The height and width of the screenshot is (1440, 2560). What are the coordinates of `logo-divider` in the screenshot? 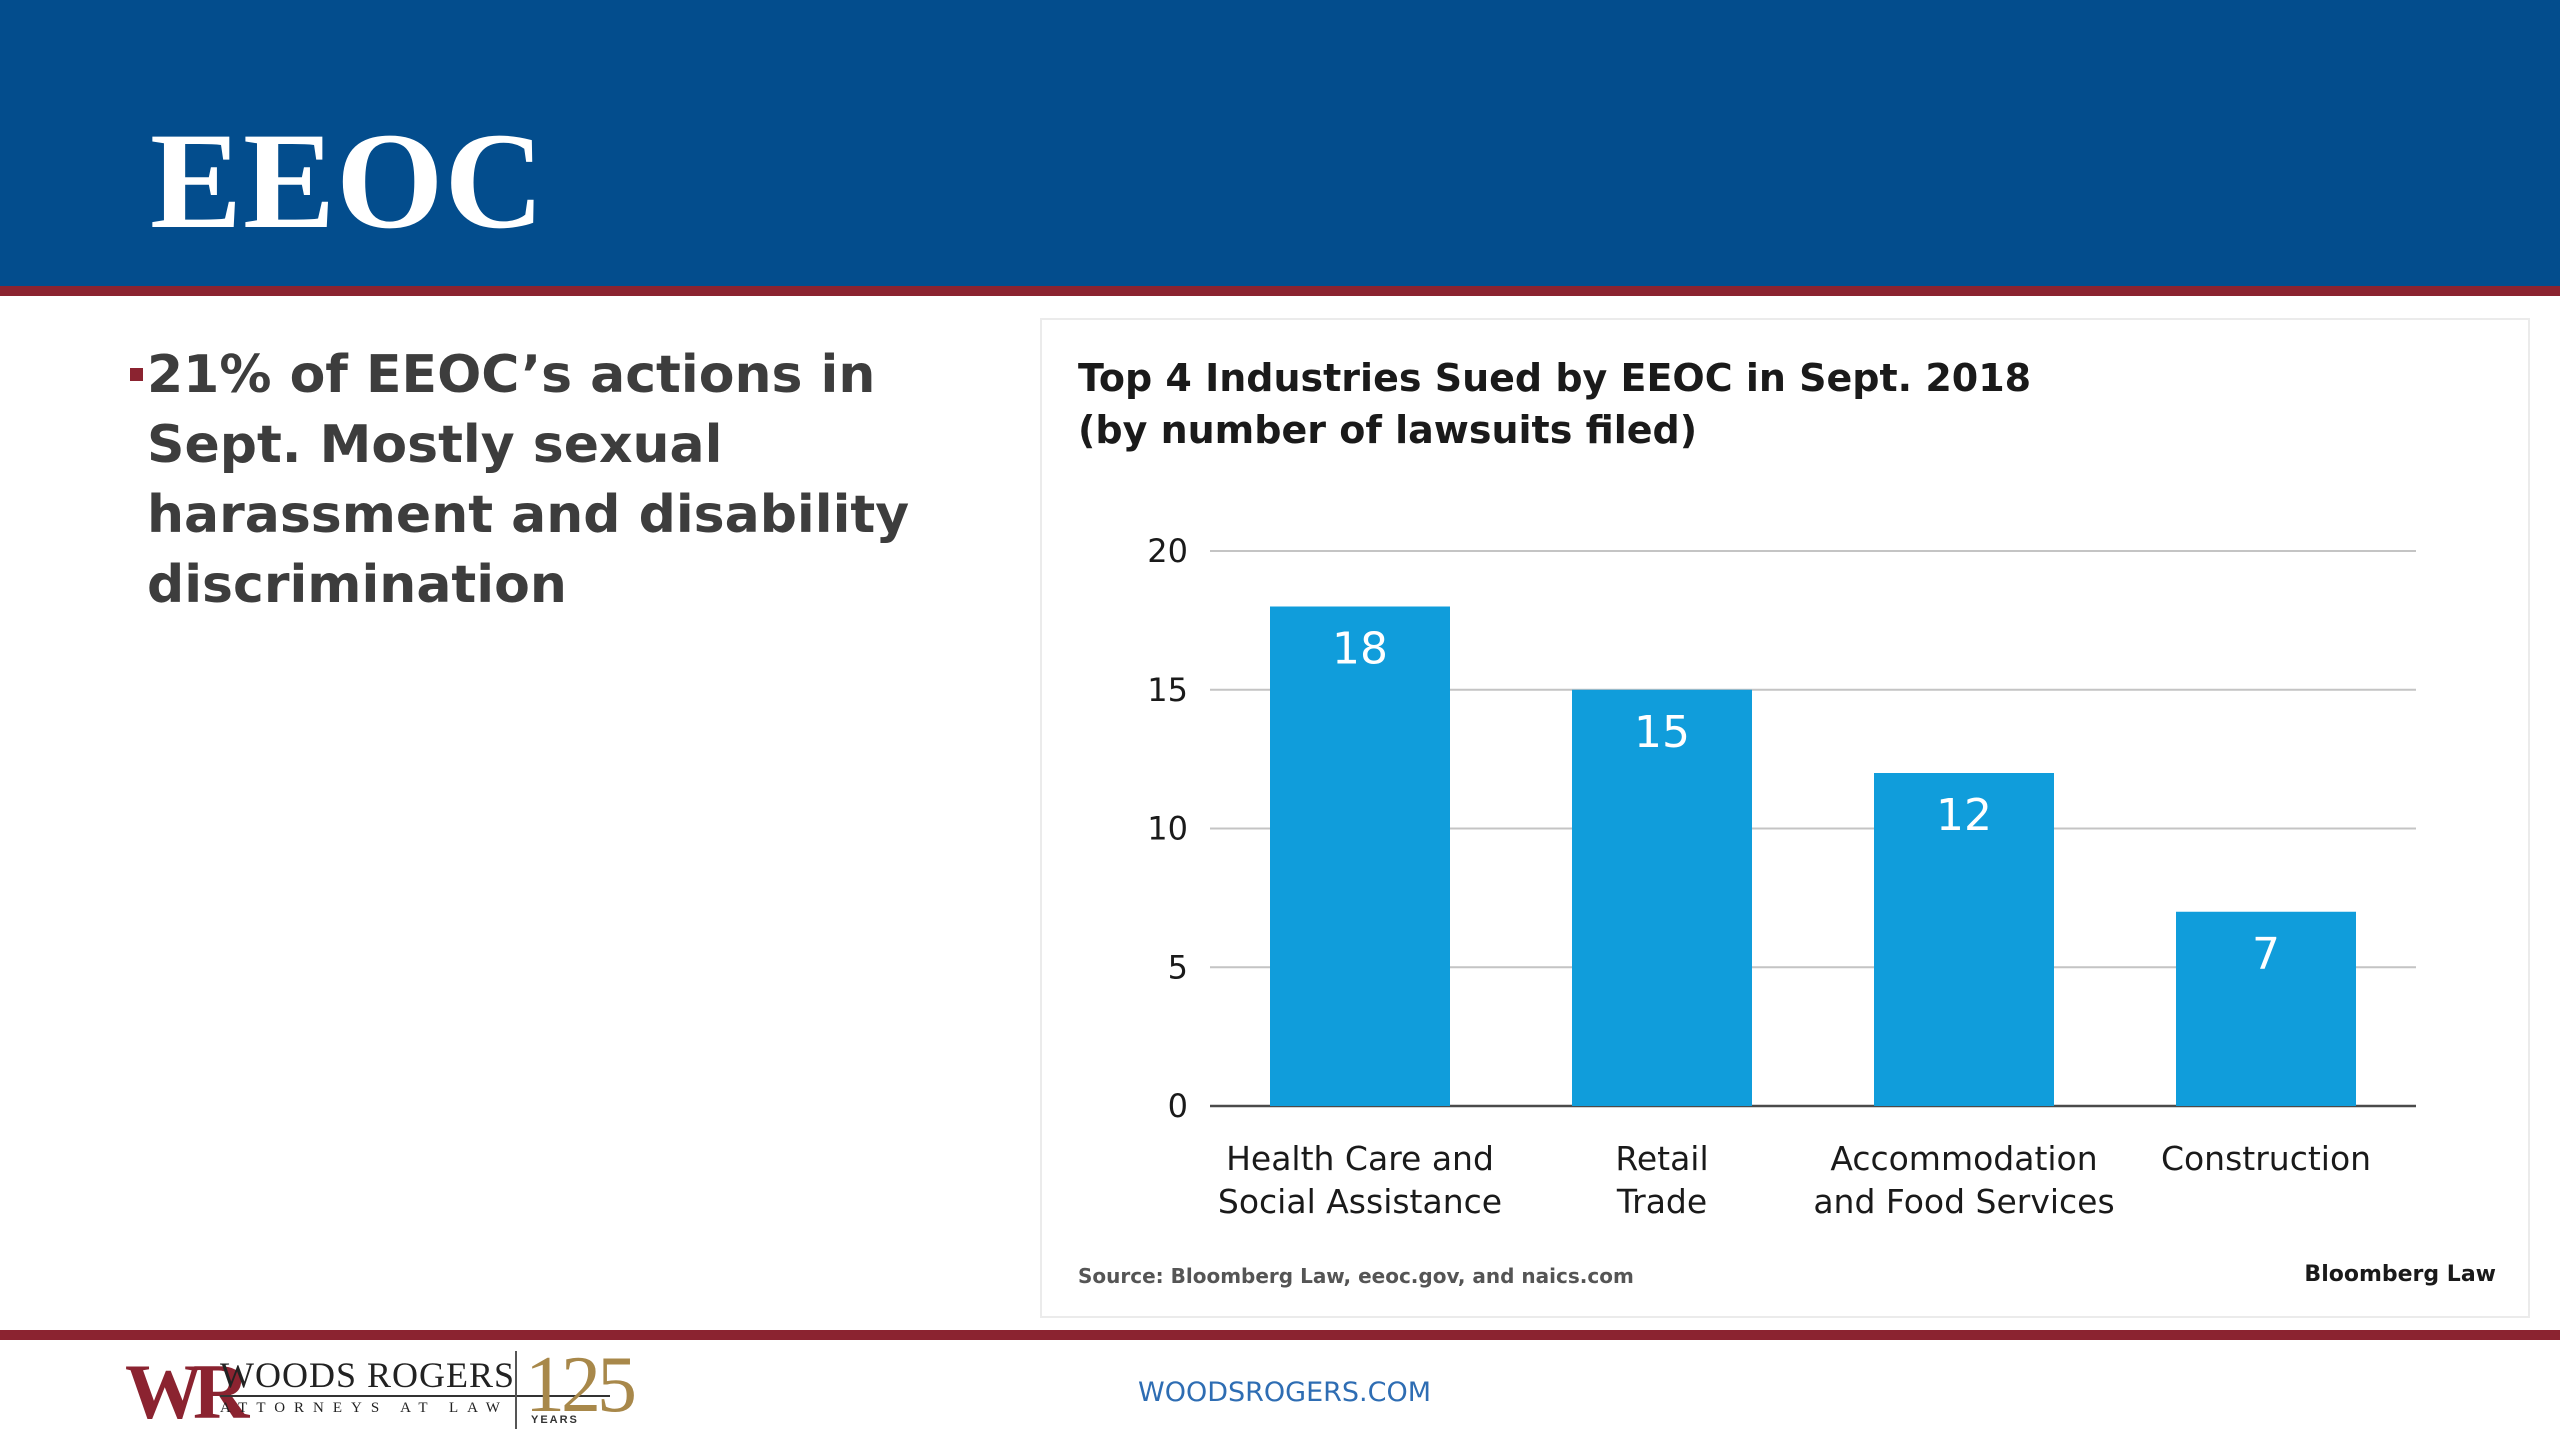 It's located at (516, 1390).